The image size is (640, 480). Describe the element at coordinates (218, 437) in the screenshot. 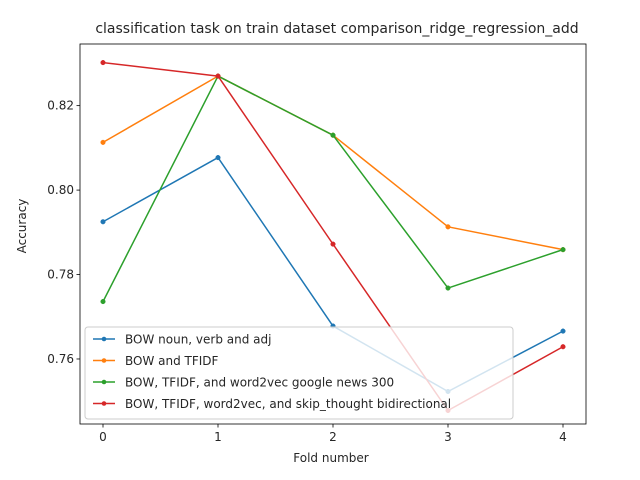

I see `x-tick-label: 1` at that location.